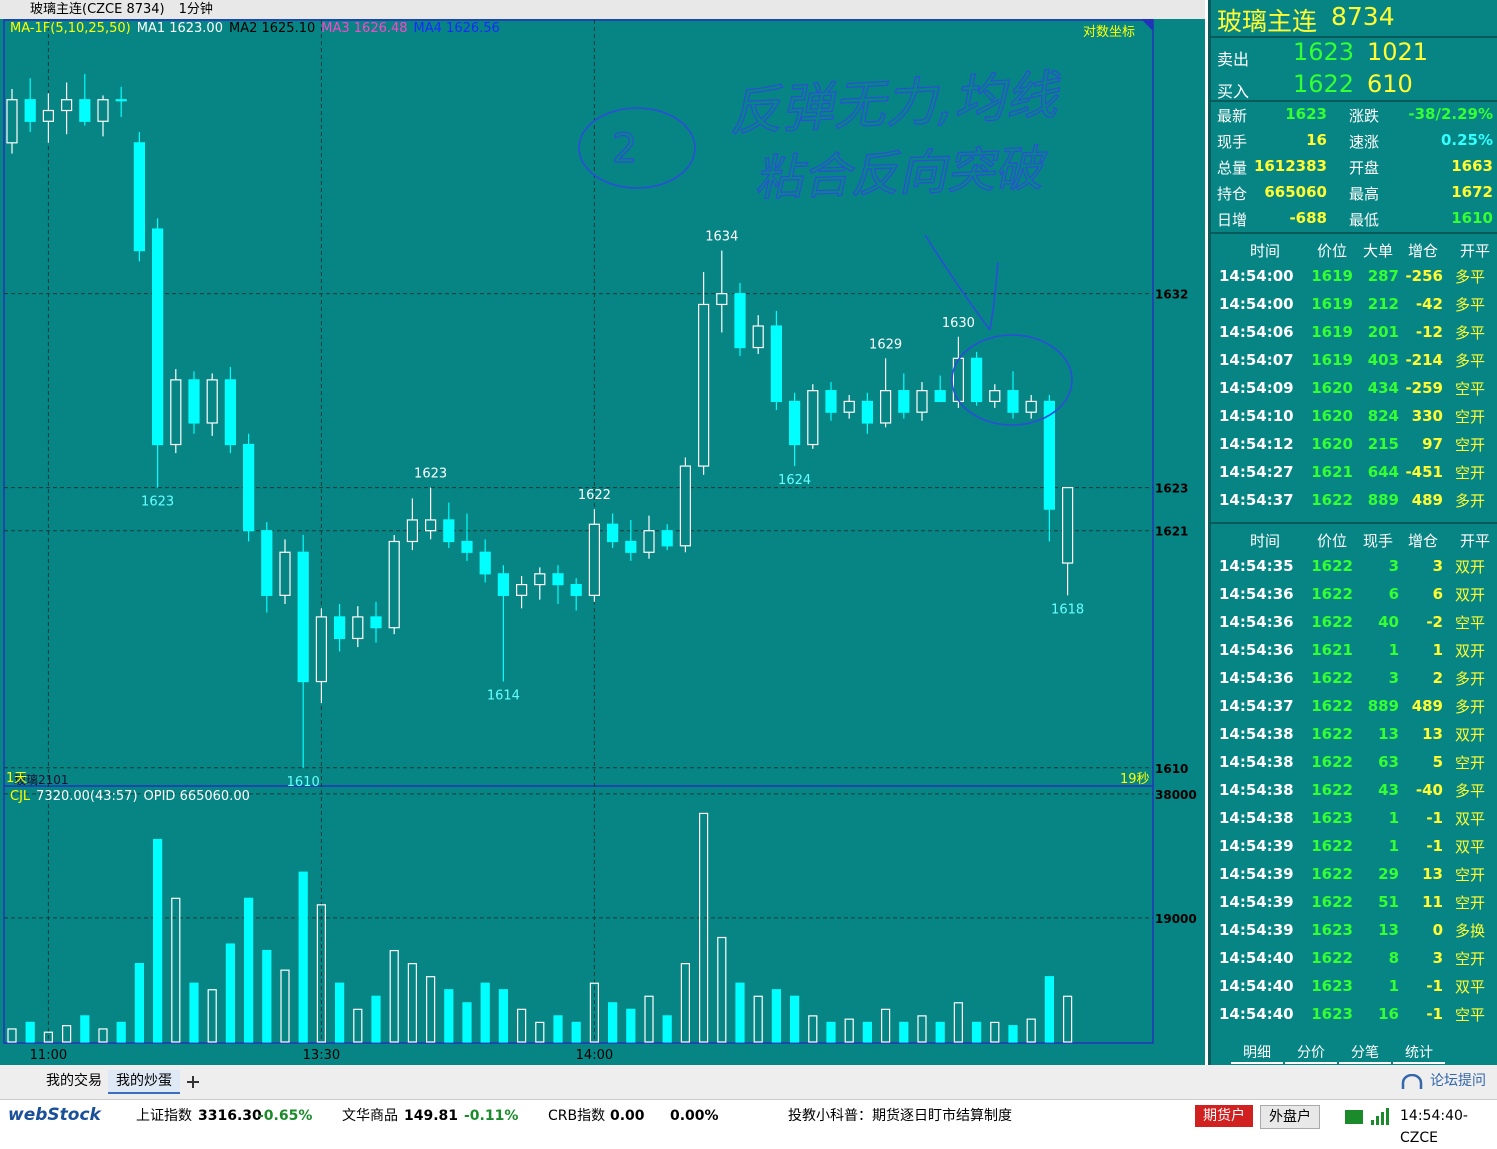 This screenshot has width=1497, height=1149. Describe the element at coordinates (1224, 1116) in the screenshot. I see `futures-account: 期货户` at that location.